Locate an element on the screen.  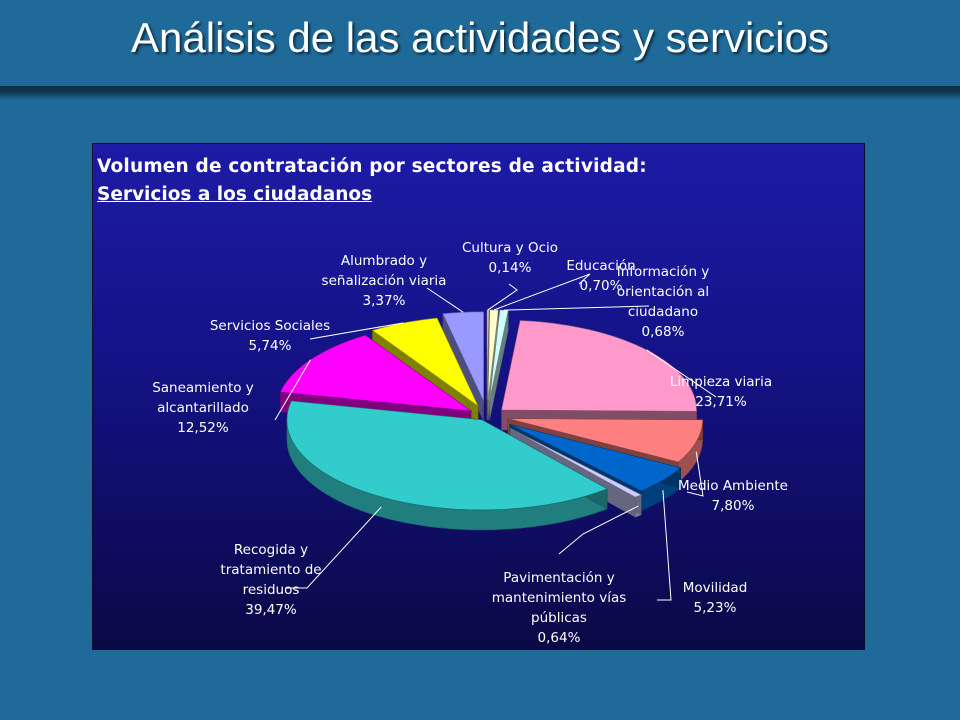
slice-label: Alumbrado y señalización viaria 3,37% is located at coordinates (384, 281).